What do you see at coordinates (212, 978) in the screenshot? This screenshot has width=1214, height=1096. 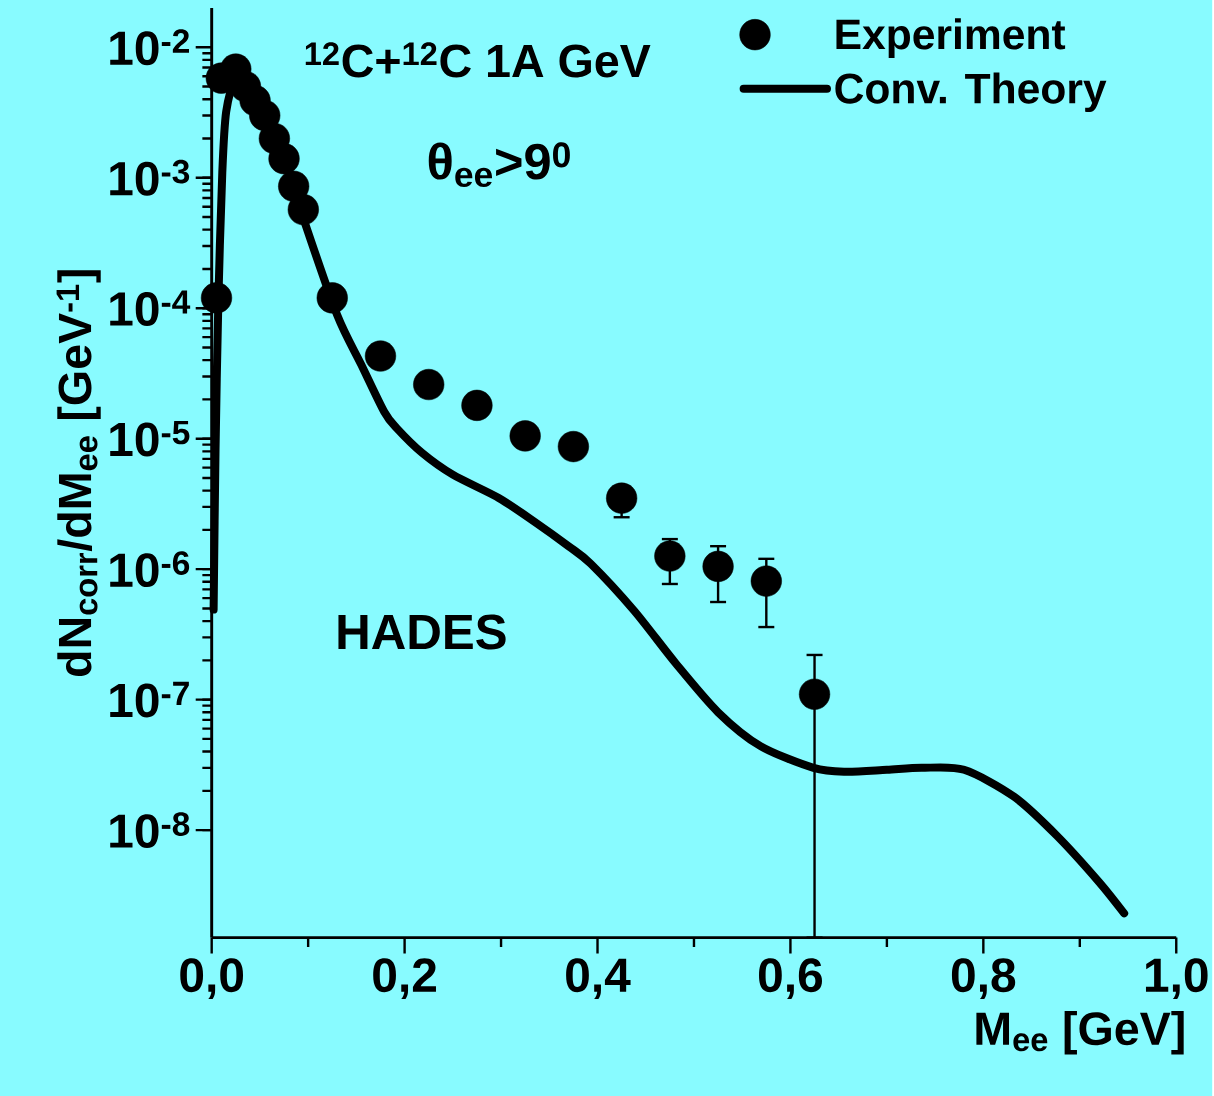 I see `x-tick-label: 0,0` at bounding box center [212, 978].